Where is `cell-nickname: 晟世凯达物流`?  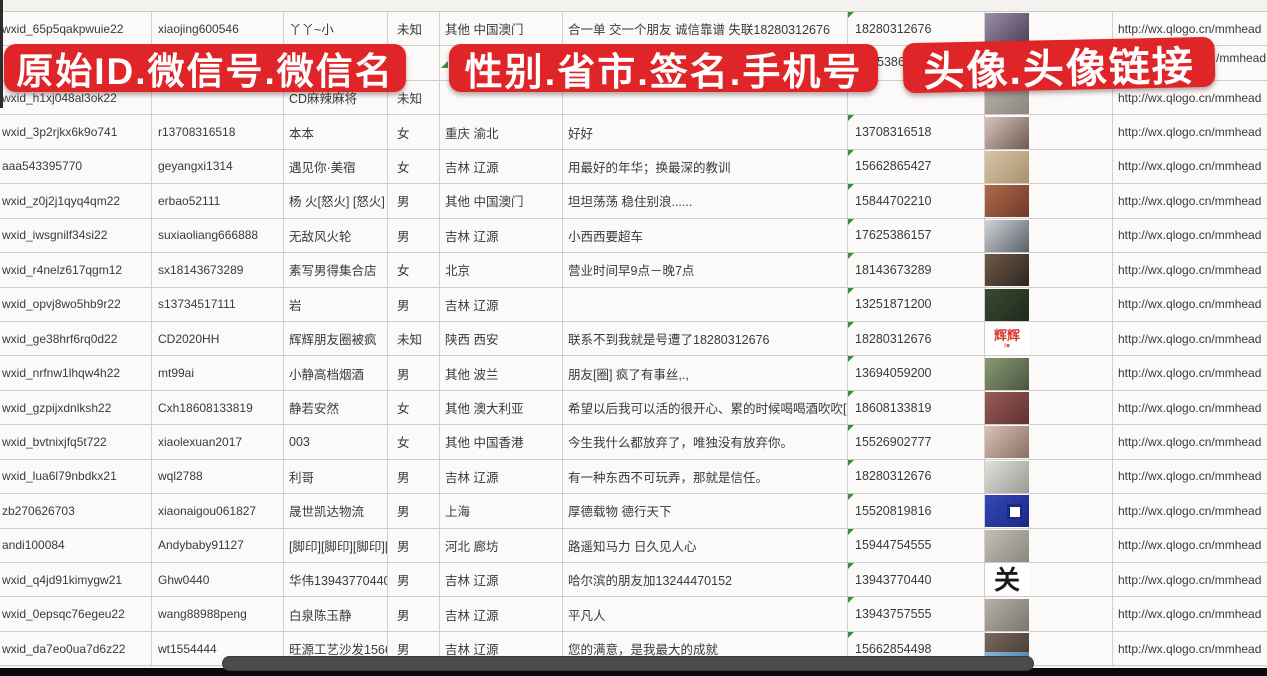 cell-nickname: 晟世凯达物流 is located at coordinates (336, 511).